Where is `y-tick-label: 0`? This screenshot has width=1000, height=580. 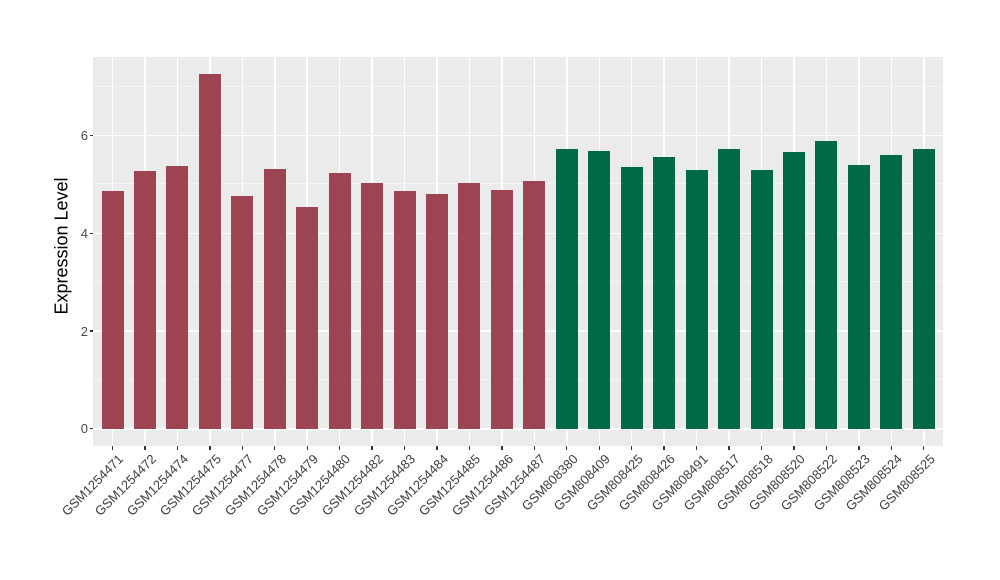
y-tick-label: 0 is located at coordinates (84, 429).